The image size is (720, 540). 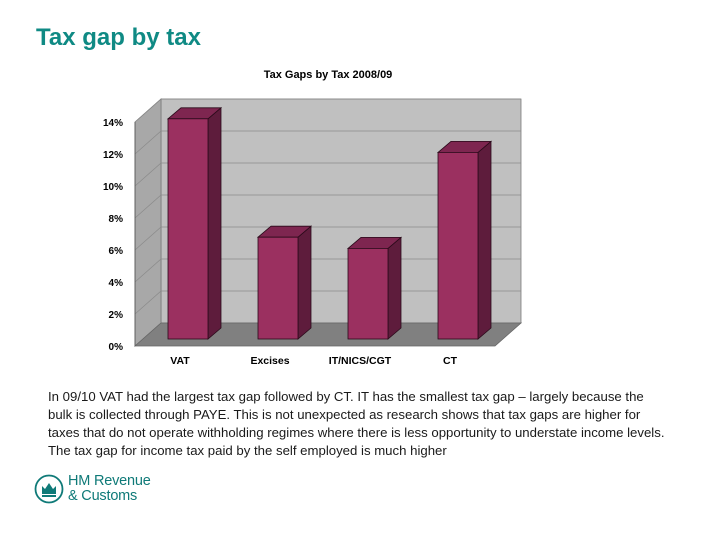 I want to click on x-tick-label: IT/NICS/CGT, so click(x=360, y=361).